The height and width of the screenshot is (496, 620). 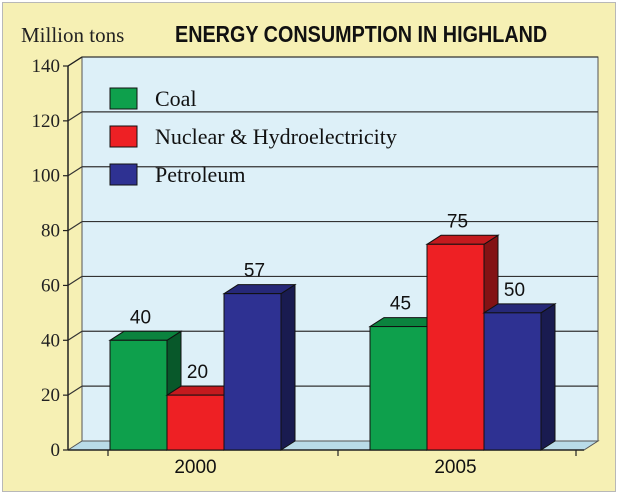 I want to click on x-category-label: 2000, so click(x=195, y=467).